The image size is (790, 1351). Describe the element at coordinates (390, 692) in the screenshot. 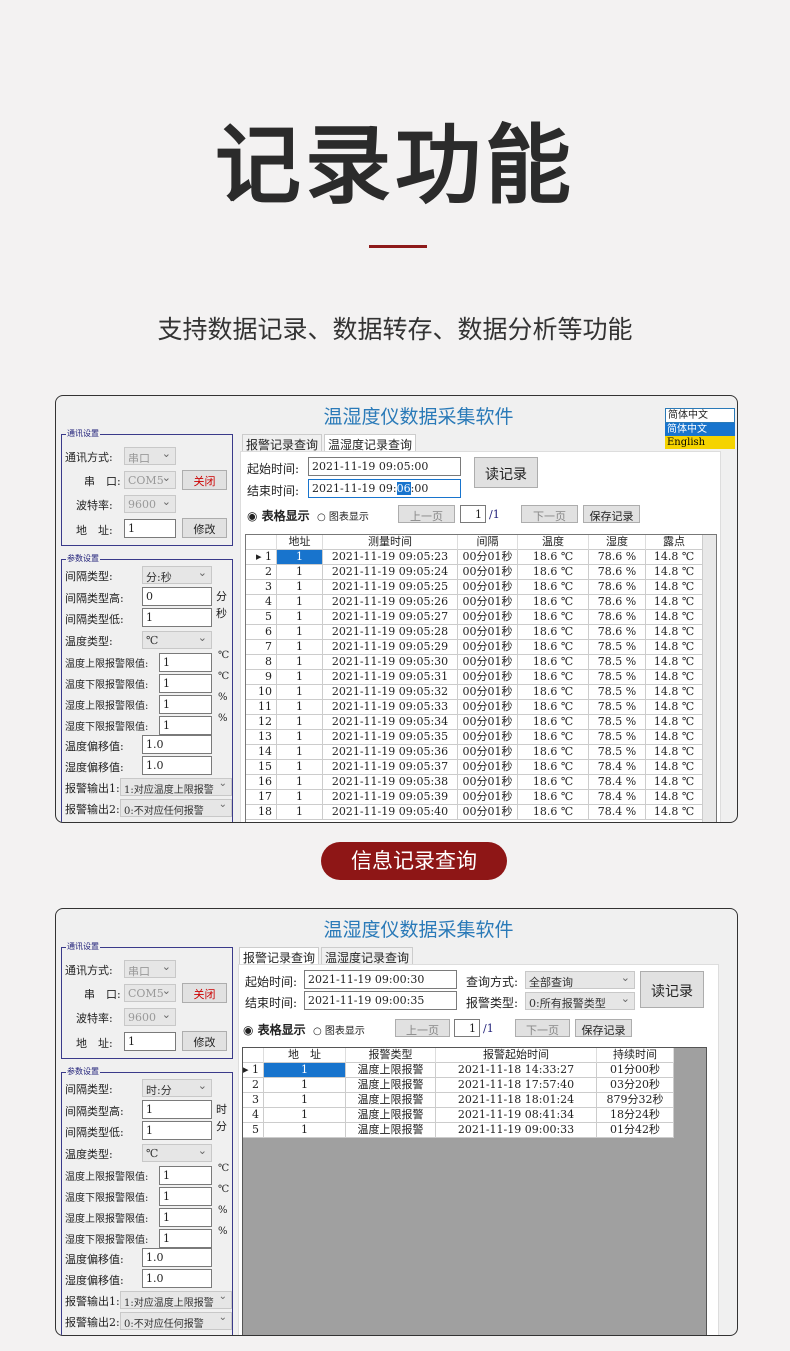

I see `table-cell: 2021-11-19 09:05:32` at that location.